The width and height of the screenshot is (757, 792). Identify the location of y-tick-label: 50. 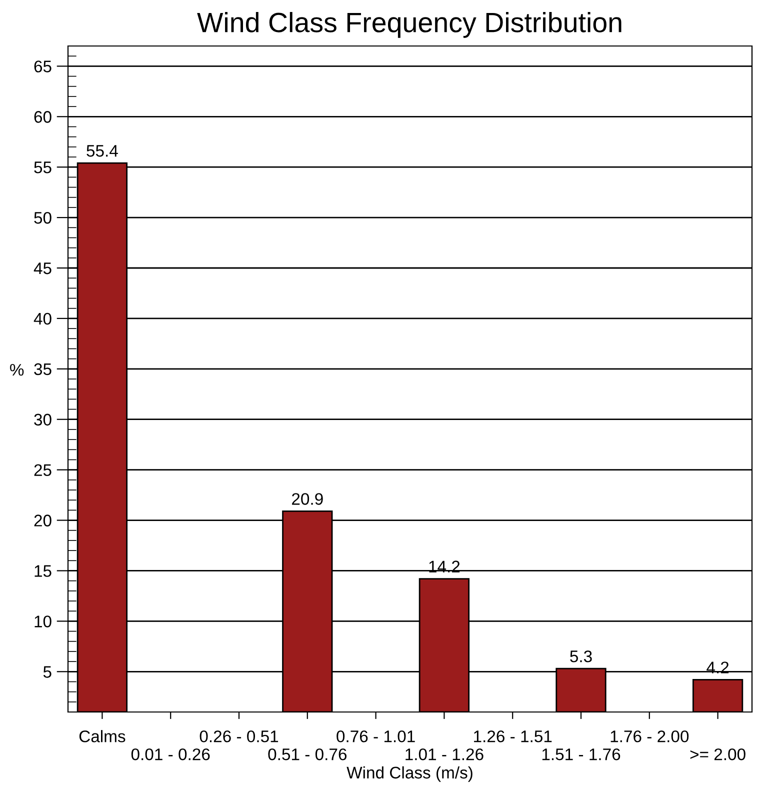
(43, 218).